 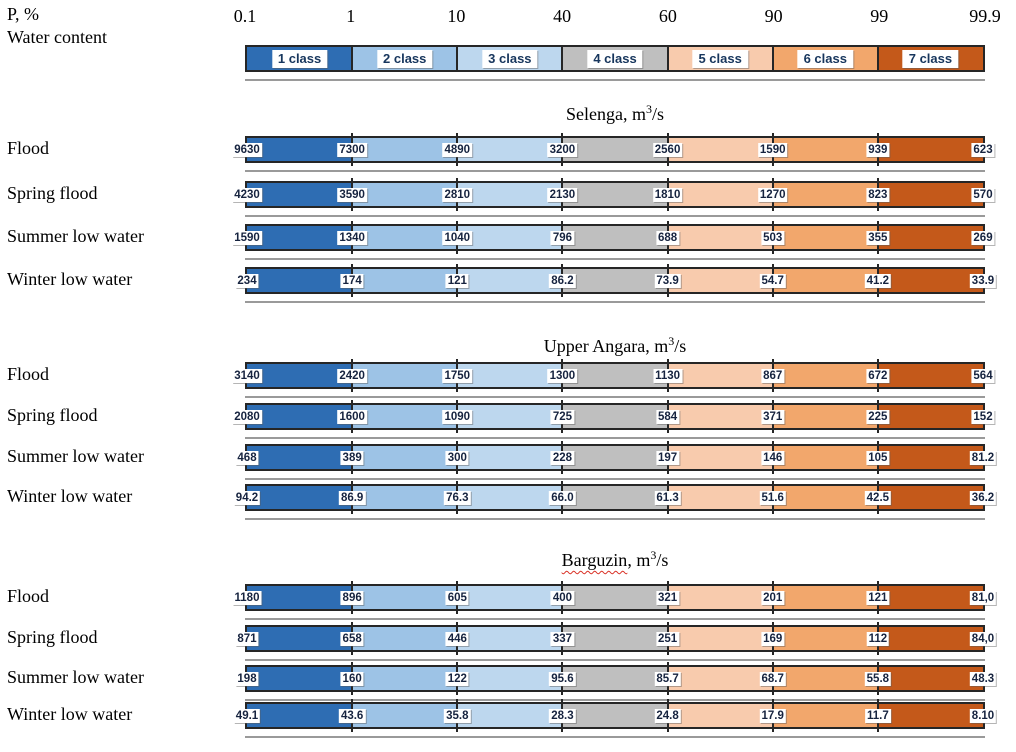 I want to click on river-name: Barguzin, so click(x=594, y=560).